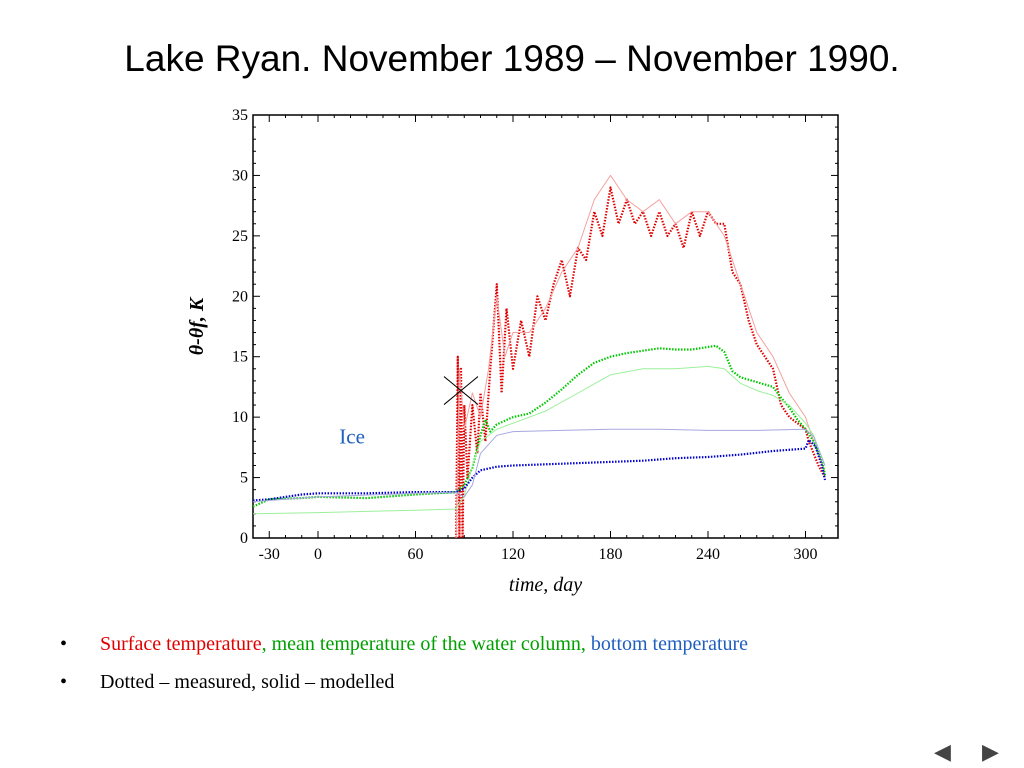 This screenshot has width=1024, height=768. I want to click on y-tick-label: 25, so click(240, 236).